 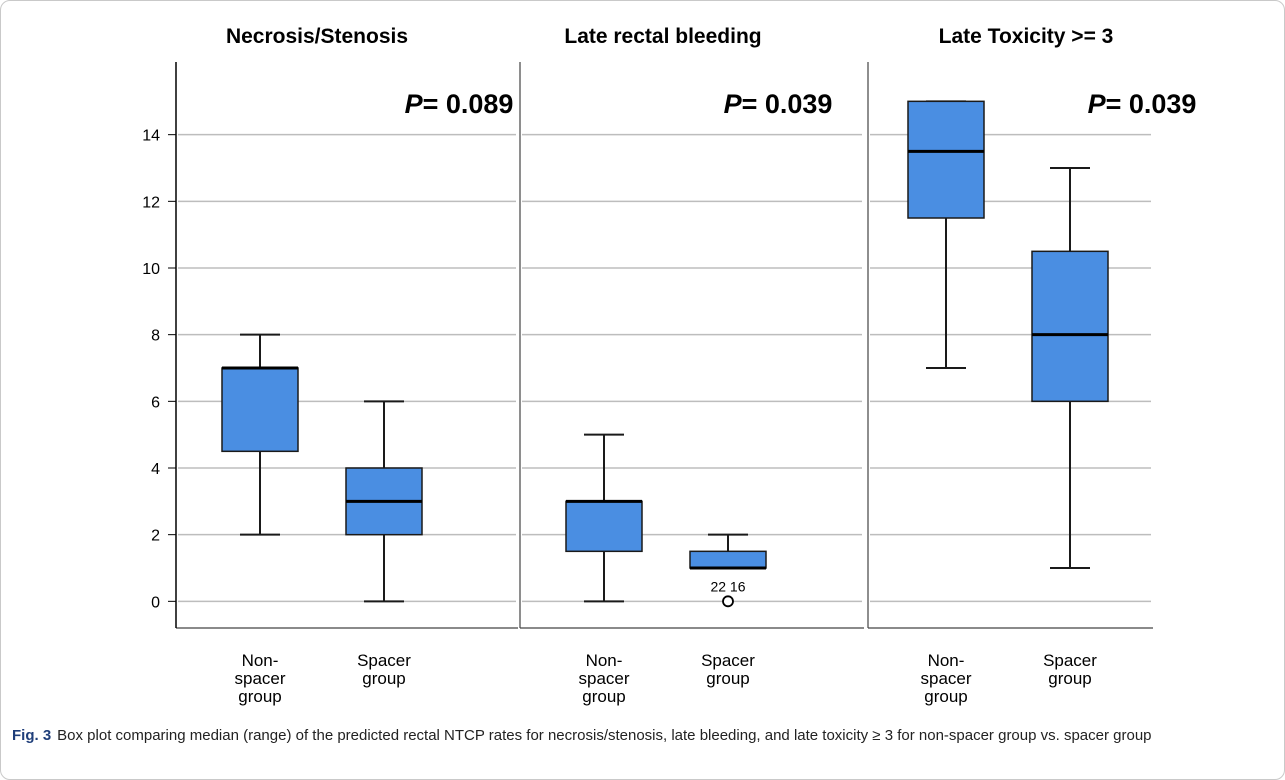 What do you see at coordinates (662, 36) in the screenshot?
I see `panel-title: Late rectal bleeding` at bounding box center [662, 36].